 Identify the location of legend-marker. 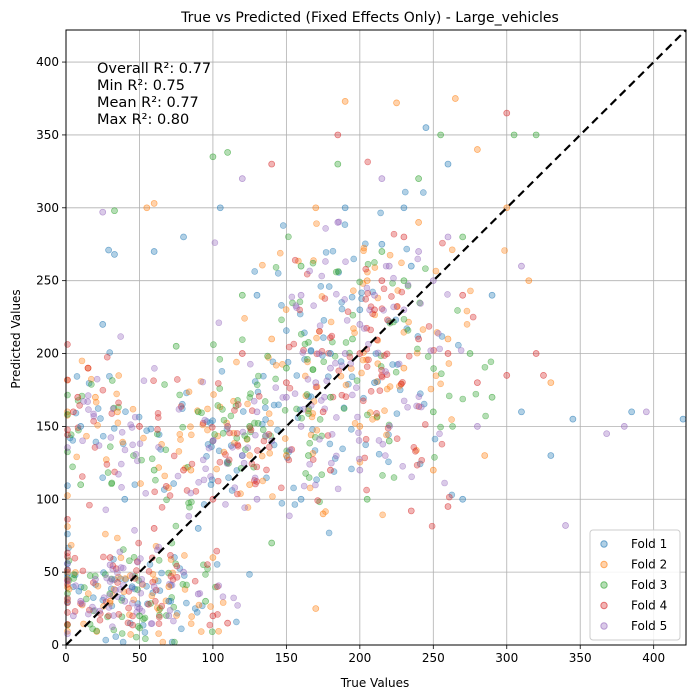
(604, 585).